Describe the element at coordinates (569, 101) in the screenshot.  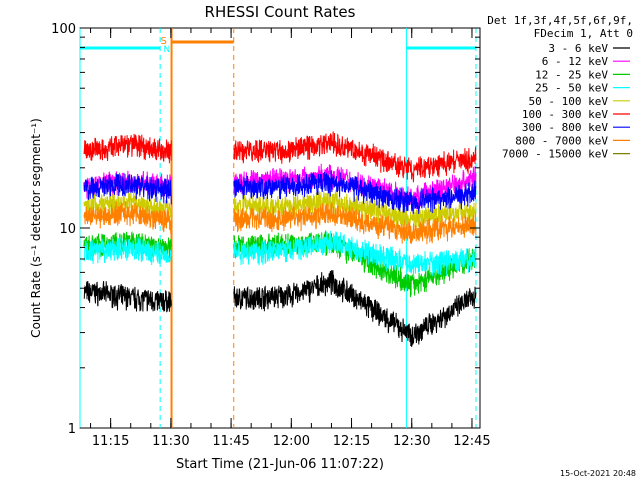
I see `legend-label-50-100-kev: 50 - 100 keV` at that location.